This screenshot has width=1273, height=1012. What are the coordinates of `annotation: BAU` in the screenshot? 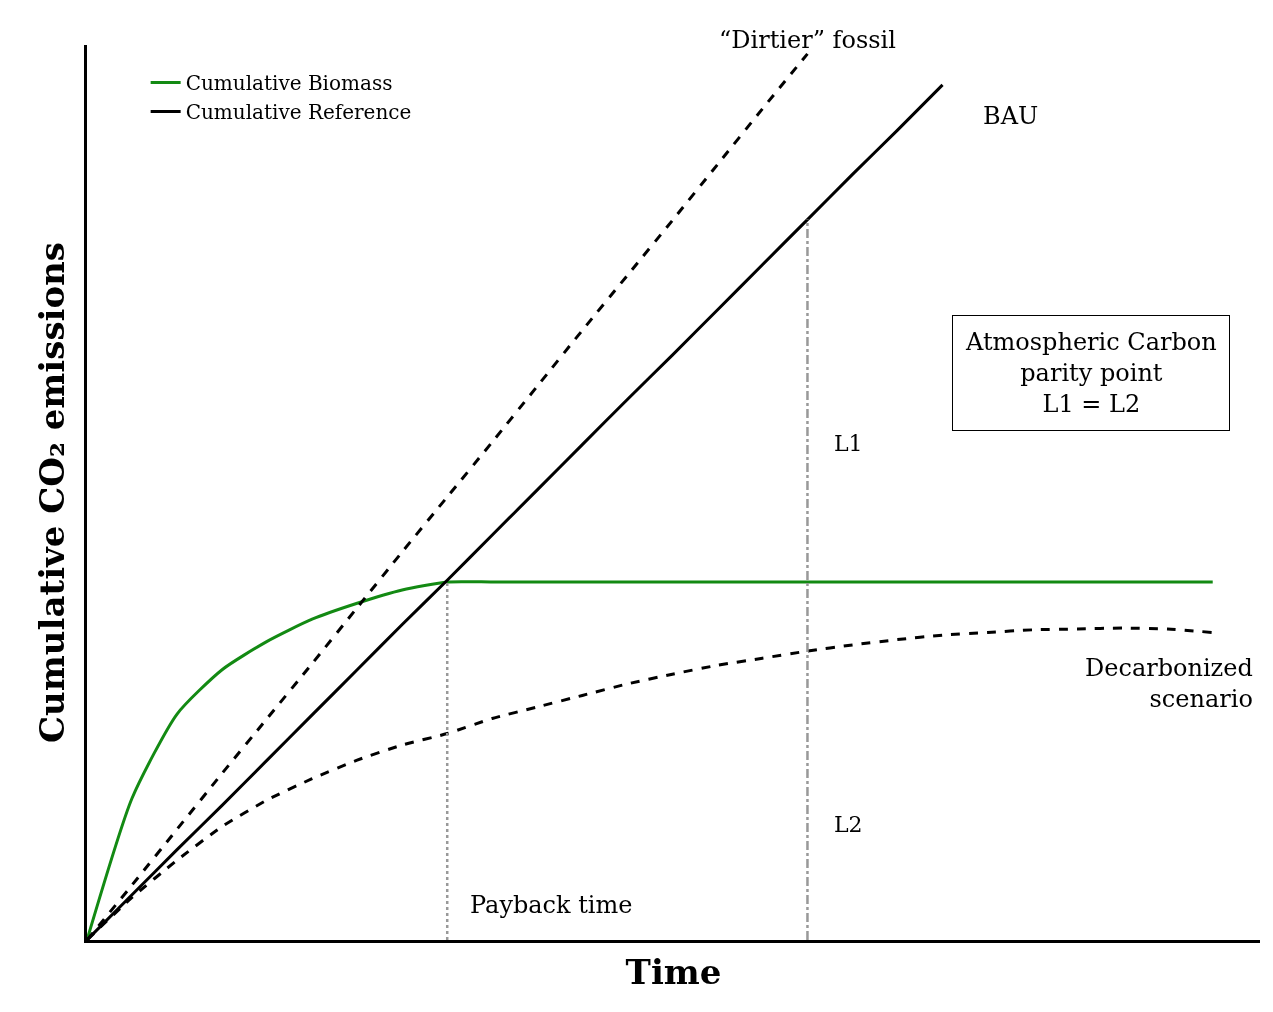 It's located at (1011, 116).